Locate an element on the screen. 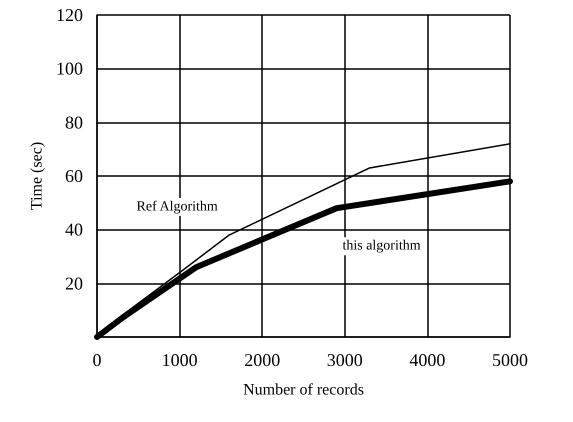 The height and width of the screenshot is (422, 573). x-tick-label: 1000 is located at coordinates (180, 360).